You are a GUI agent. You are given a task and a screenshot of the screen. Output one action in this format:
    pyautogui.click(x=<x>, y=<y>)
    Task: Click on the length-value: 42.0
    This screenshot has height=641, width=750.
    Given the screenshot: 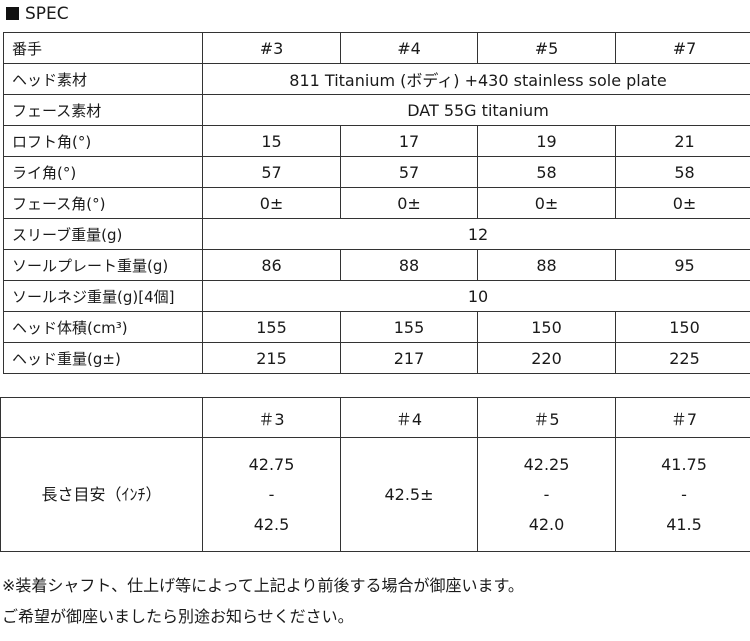 What is the action you would take?
    pyautogui.click(x=546, y=524)
    